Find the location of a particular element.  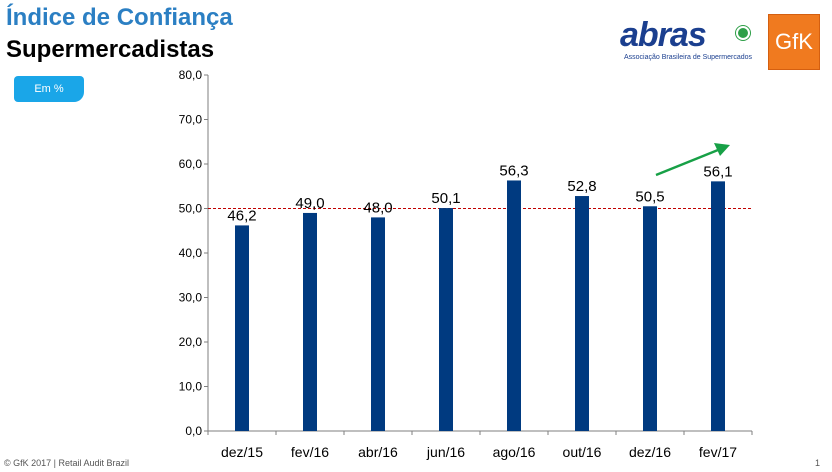

data-label: 46,2 is located at coordinates (241, 215).